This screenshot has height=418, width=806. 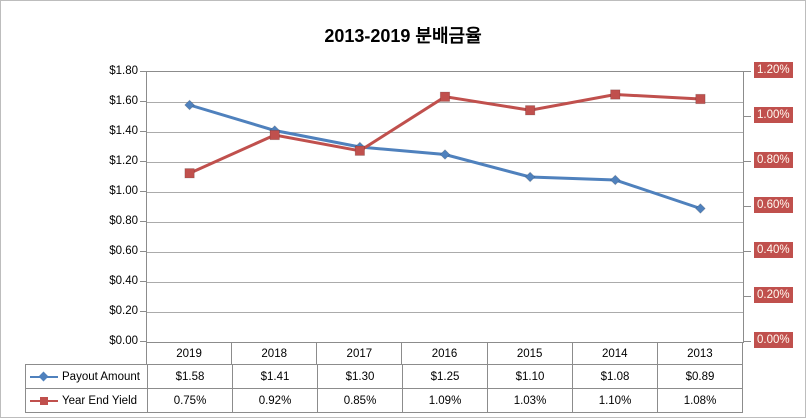 What do you see at coordinates (403, 36) in the screenshot?
I see `chart-title: 2013-2019 분배금율` at bounding box center [403, 36].